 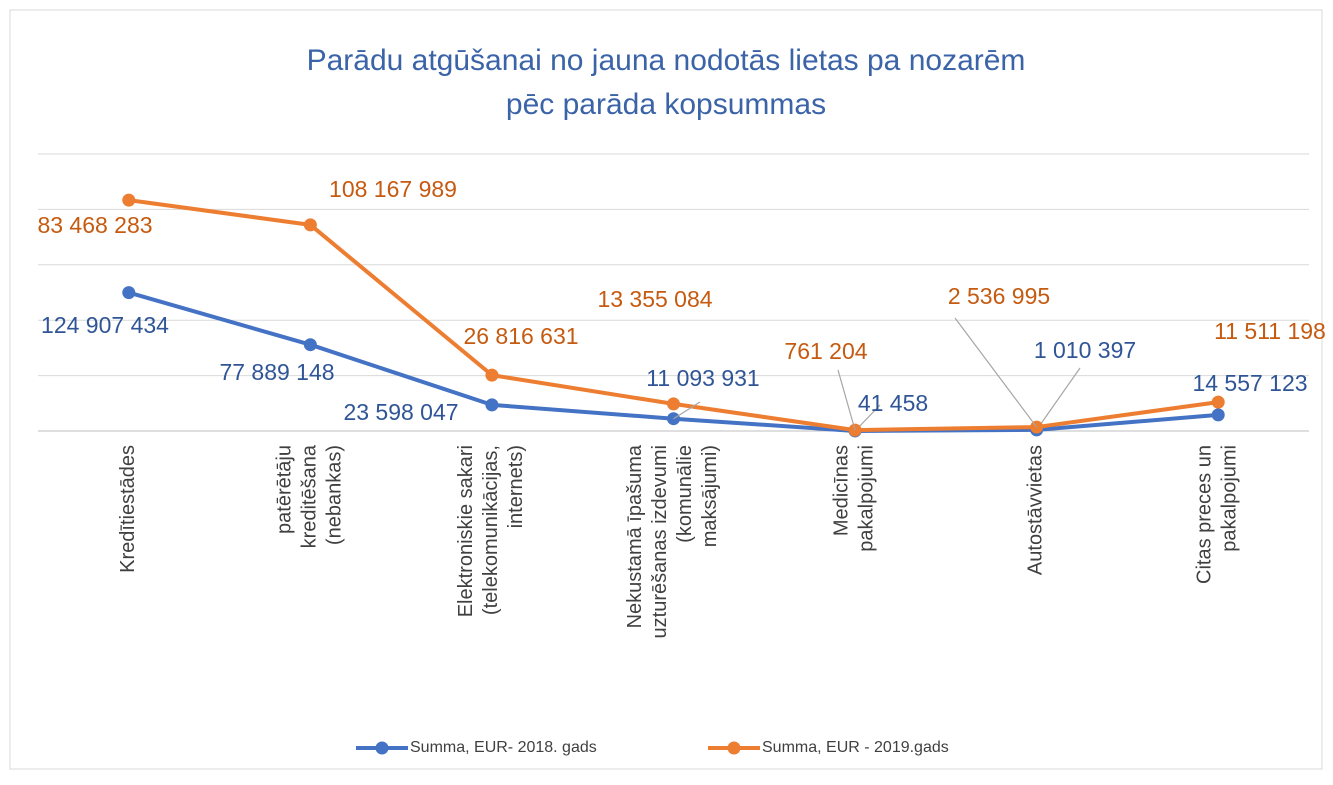 What do you see at coordinates (310, 496) in the screenshot?
I see `x-tick-label: patērētāju kreditēšana (nebankas)` at bounding box center [310, 496].